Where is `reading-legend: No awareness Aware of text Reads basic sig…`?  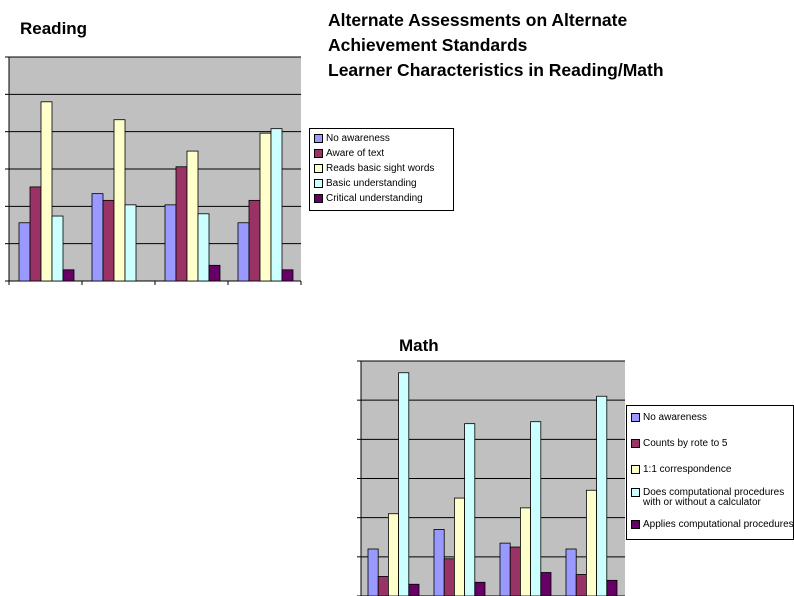
reading-legend: No awareness Aware of text Reads basic sig… is located at coordinates (381, 169).